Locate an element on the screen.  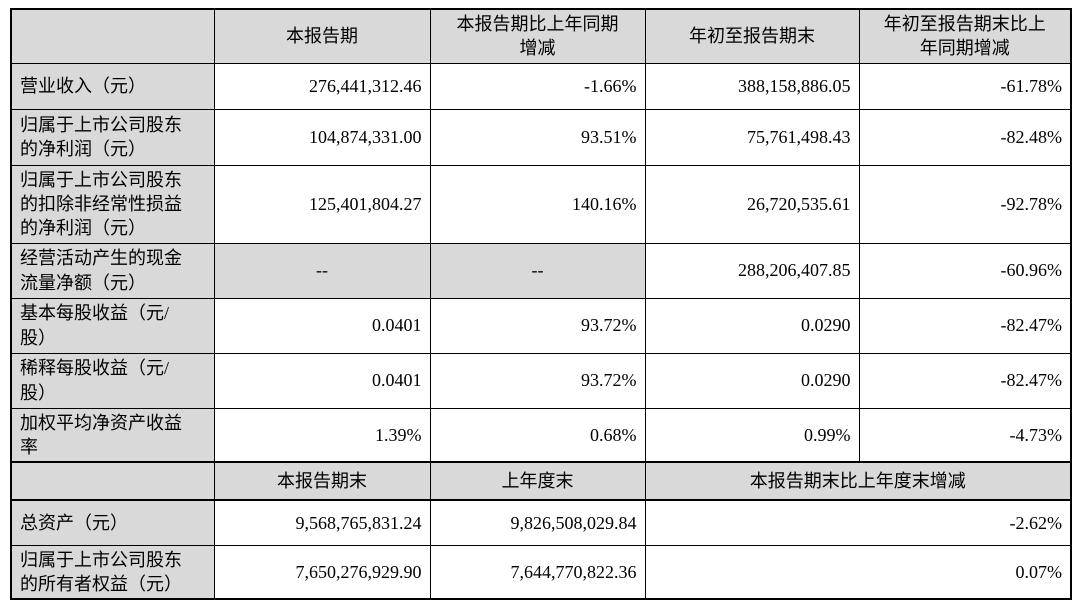
row-label: 总资产（元） is located at coordinates (112, 522).